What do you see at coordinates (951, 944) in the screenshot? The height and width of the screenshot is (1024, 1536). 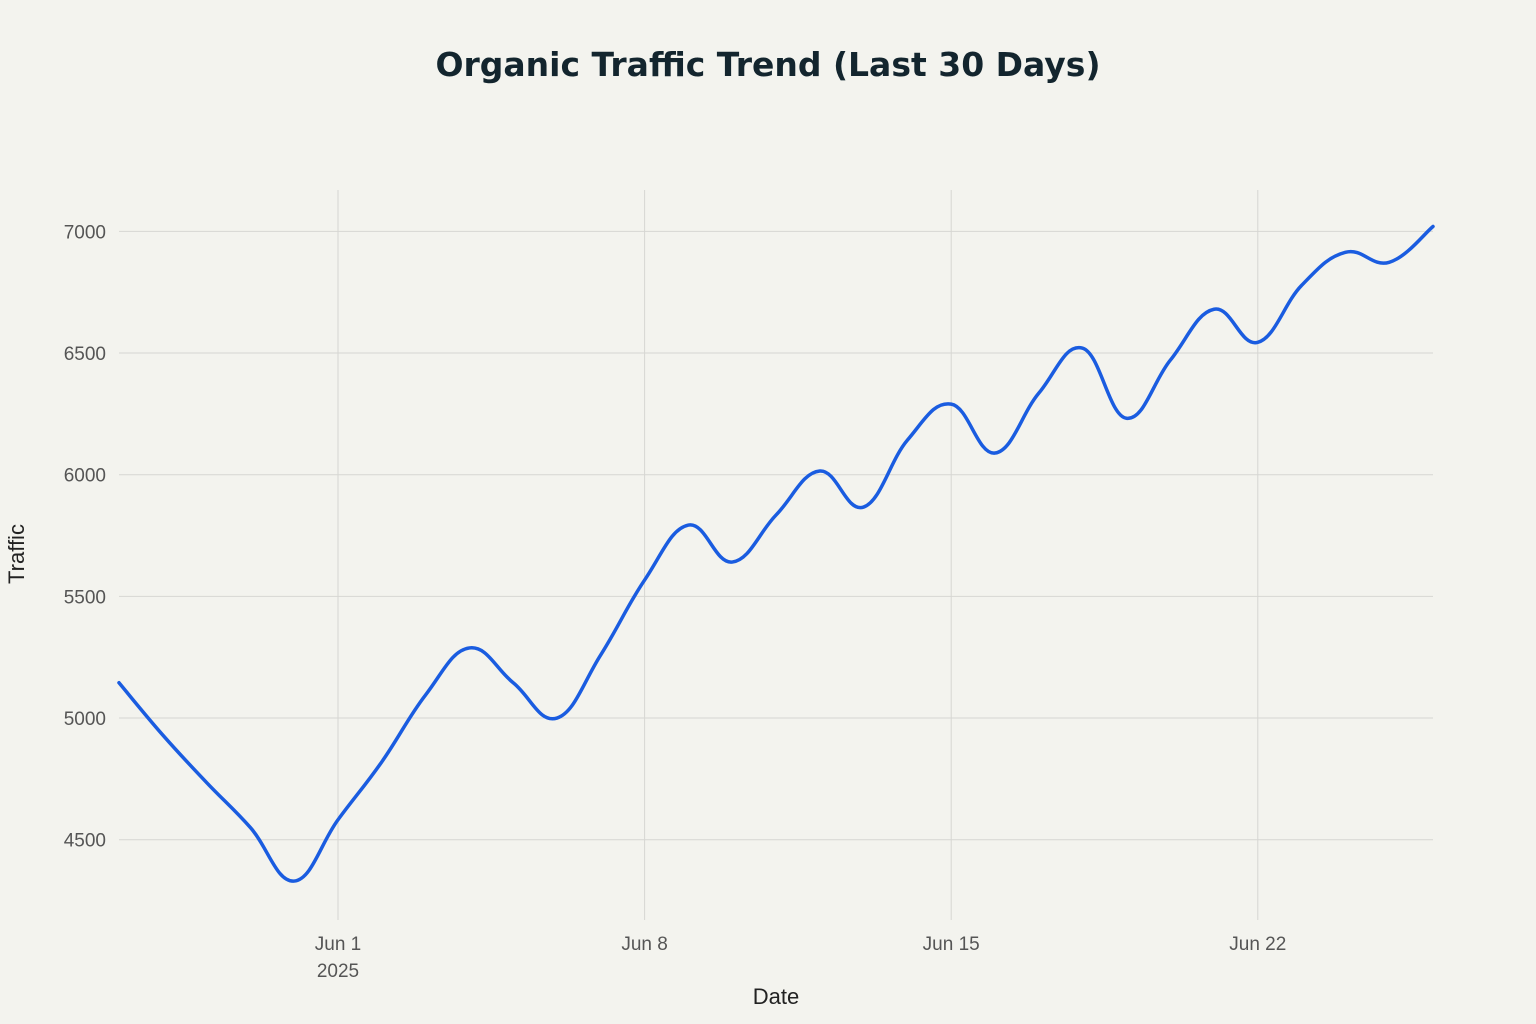 I see `x-tick-label: Jun 15` at bounding box center [951, 944].